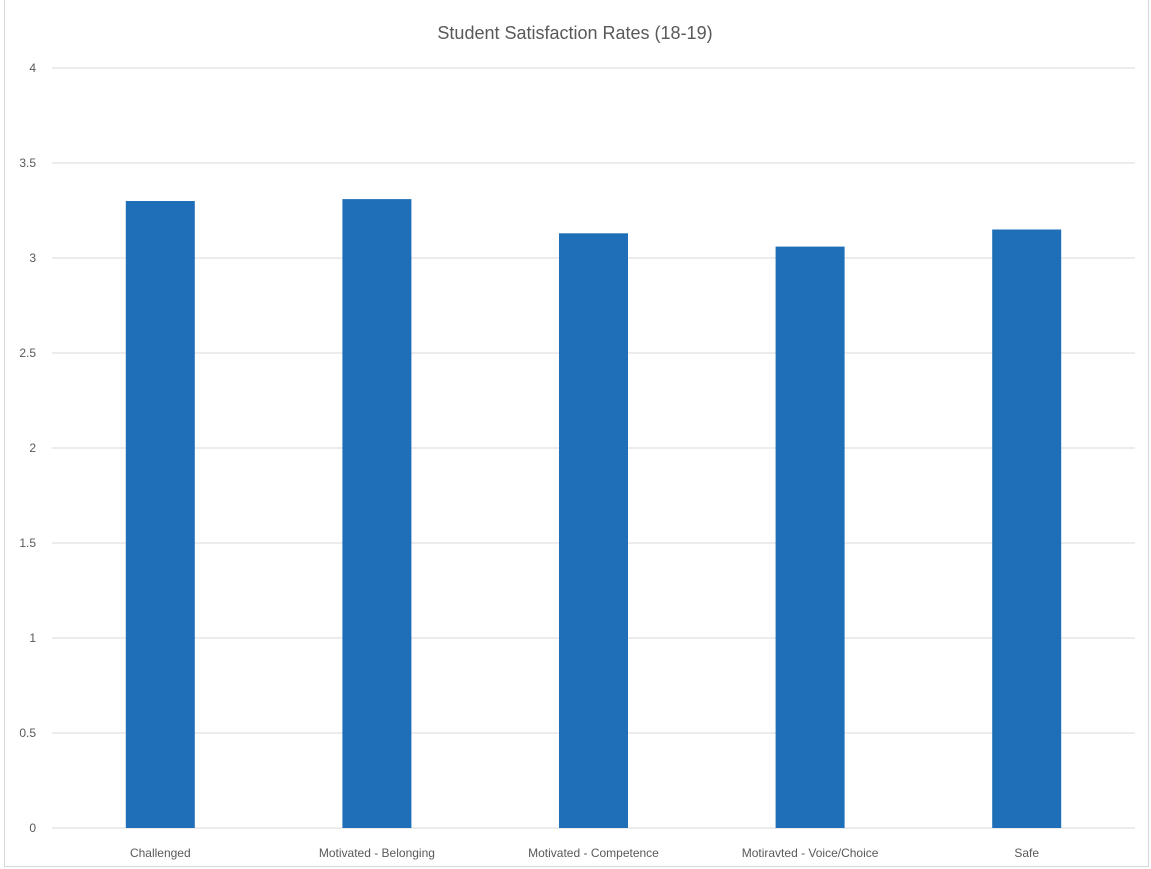  I want to click on x-category-label: Motivated - Belonging, so click(377, 853).